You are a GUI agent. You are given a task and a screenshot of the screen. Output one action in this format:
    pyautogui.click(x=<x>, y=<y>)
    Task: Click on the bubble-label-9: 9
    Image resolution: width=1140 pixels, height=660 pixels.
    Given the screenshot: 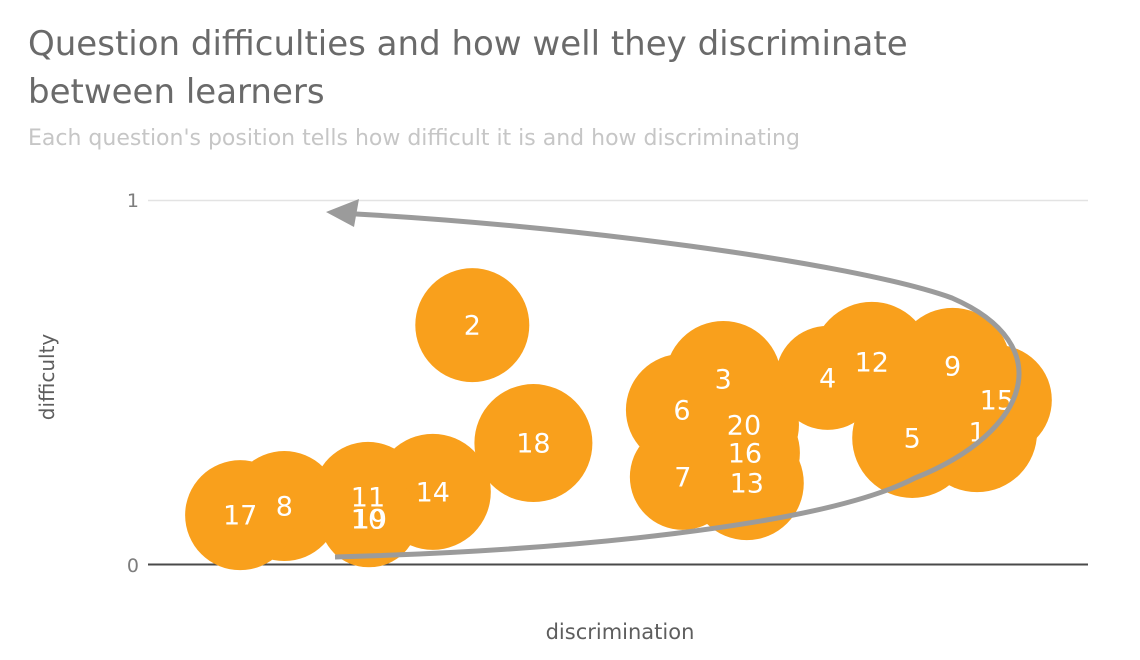 What is the action you would take?
    pyautogui.click(x=952, y=366)
    